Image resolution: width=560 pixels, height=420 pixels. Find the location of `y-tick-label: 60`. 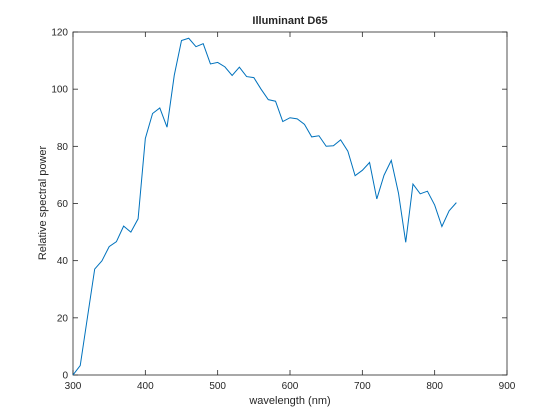

y-tick-label: 60 is located at coordinates (63, 204).